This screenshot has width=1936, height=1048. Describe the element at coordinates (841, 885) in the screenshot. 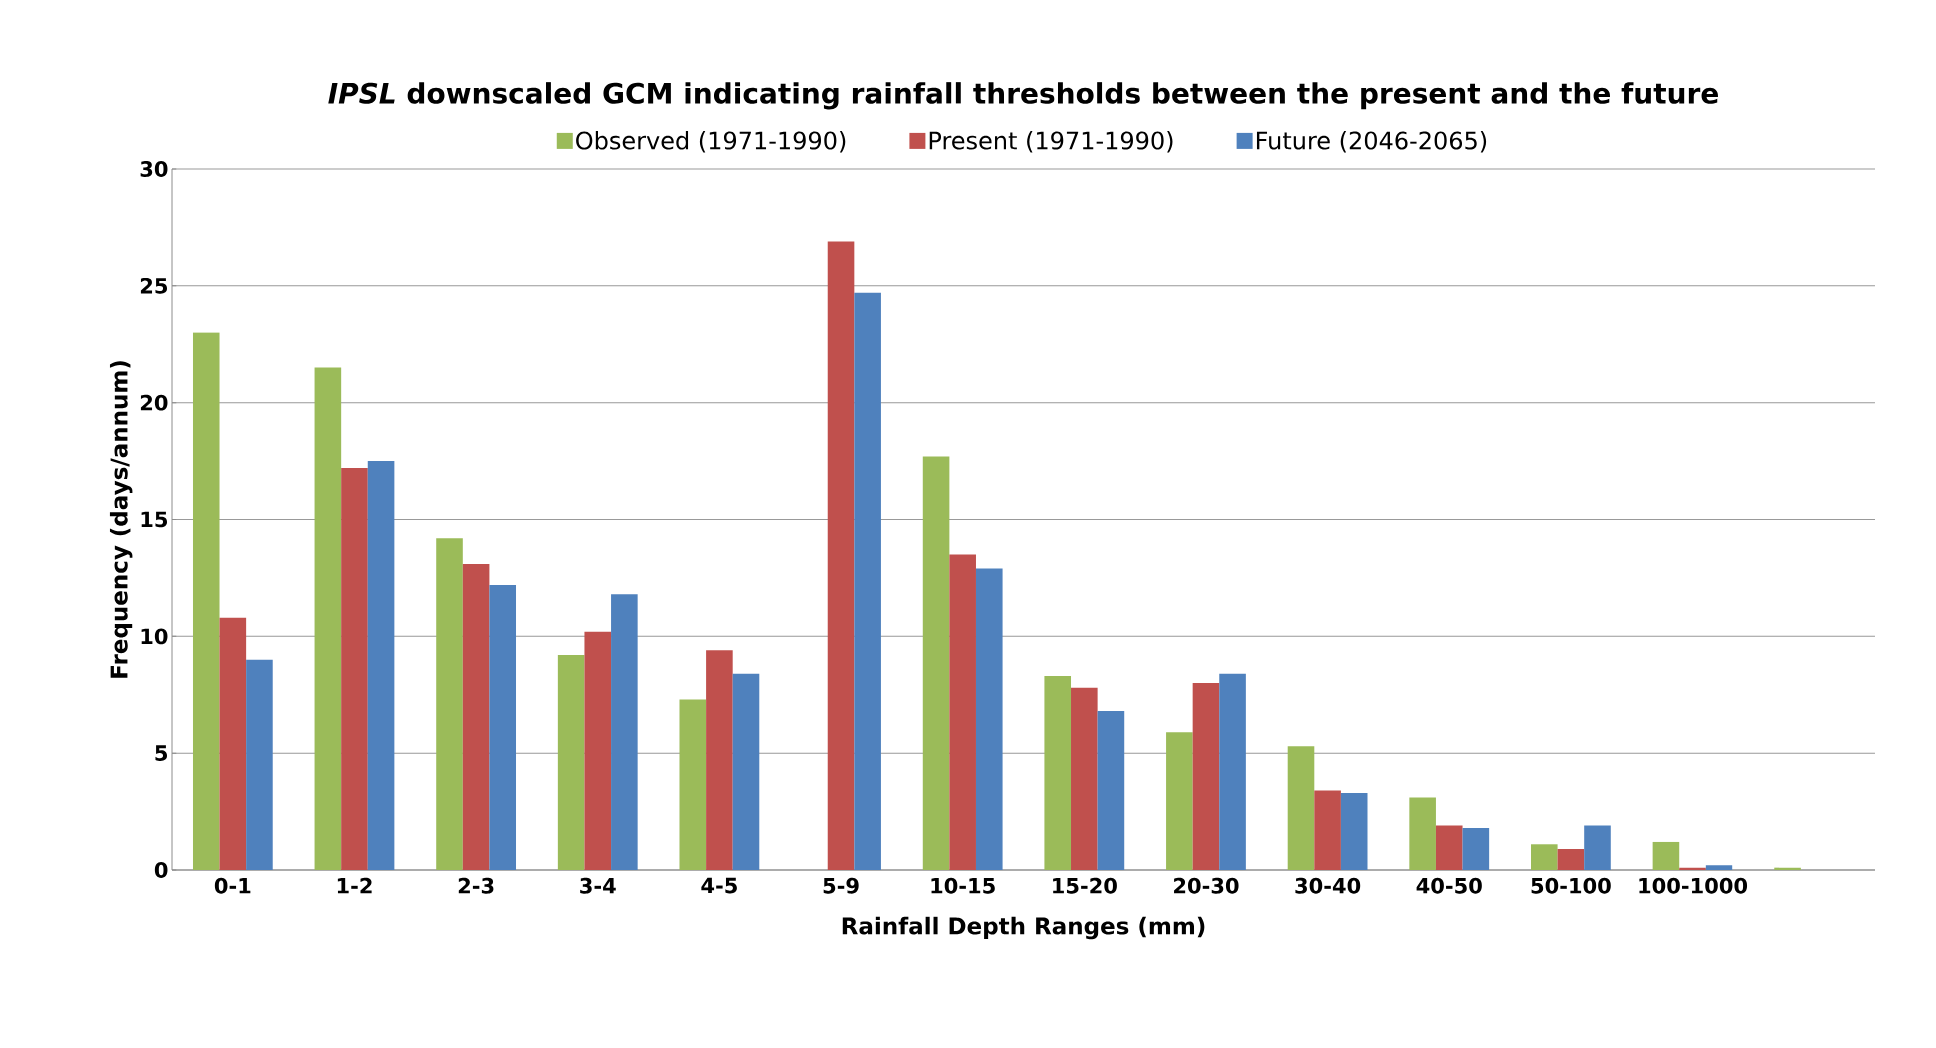

I see `x-tick-label: 5-9` at that location.